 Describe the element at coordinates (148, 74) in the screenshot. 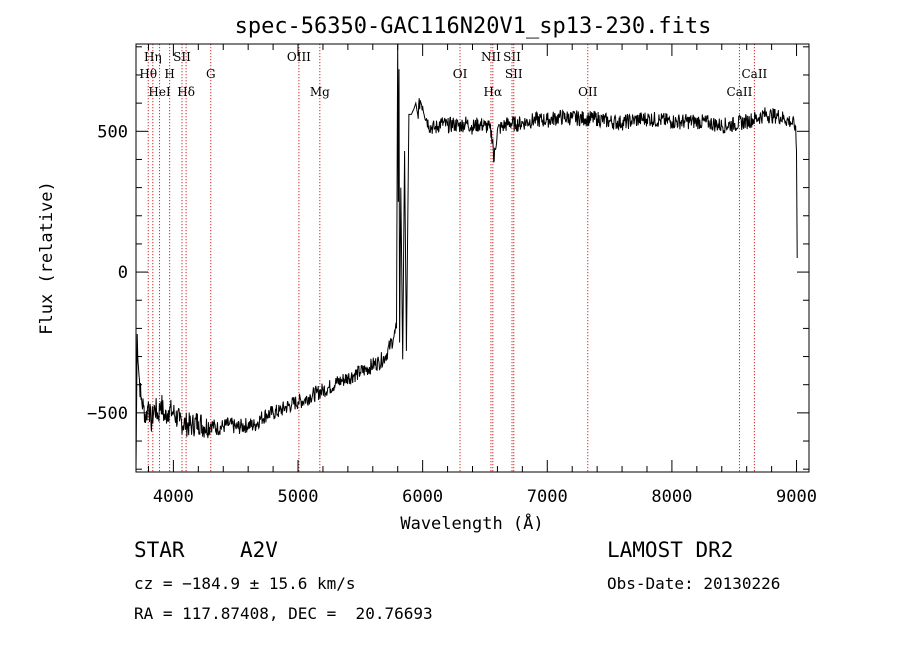

I see `emission-line-label: Hθ` at that location.